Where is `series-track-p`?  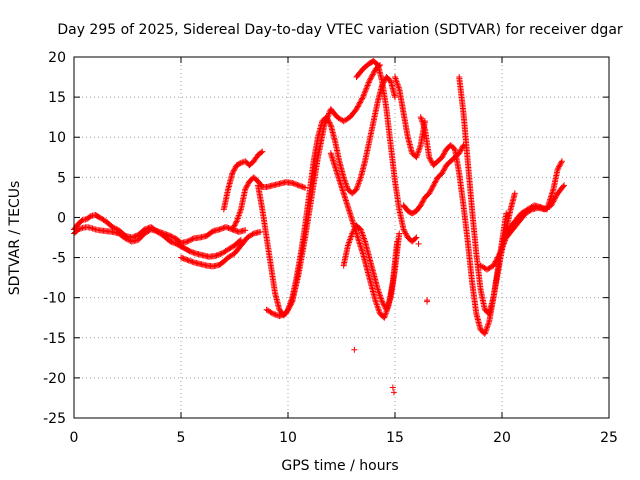
series-track-p is located at coordinates (522, 227).